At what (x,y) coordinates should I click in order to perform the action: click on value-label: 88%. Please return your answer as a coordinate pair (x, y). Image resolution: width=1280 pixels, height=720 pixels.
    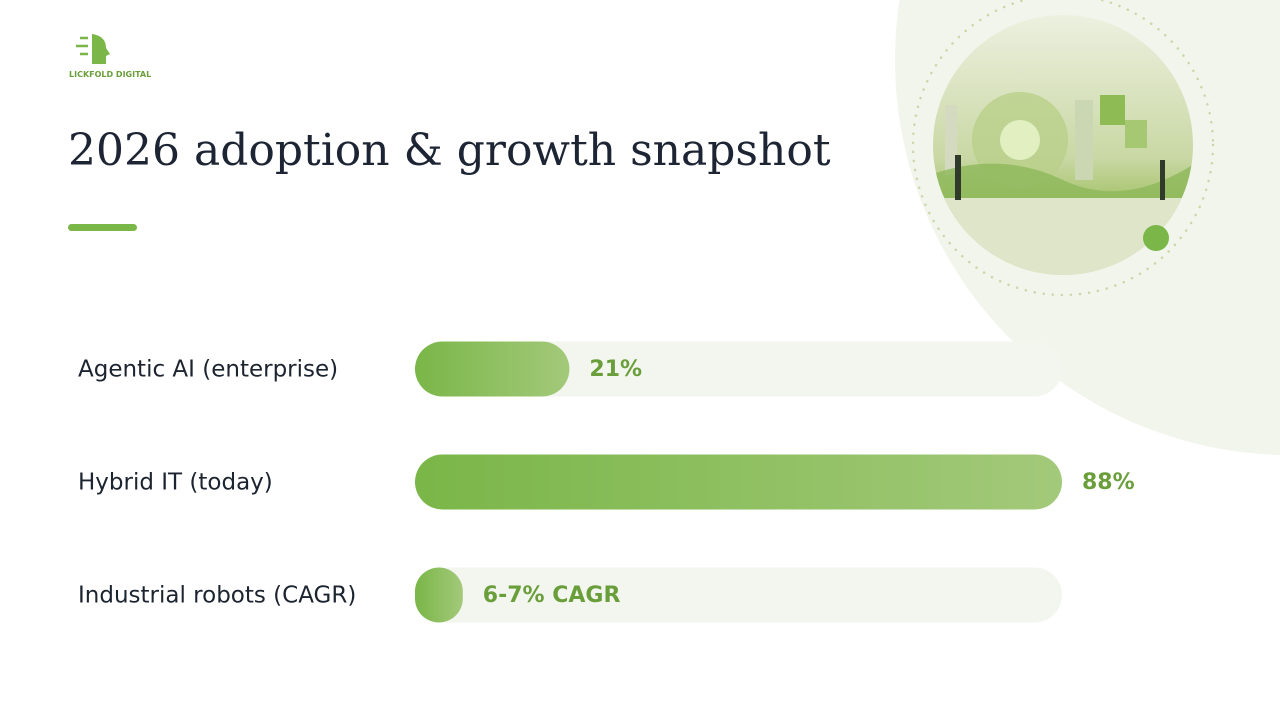
    Looking at the image, I should click on (1108, 482).